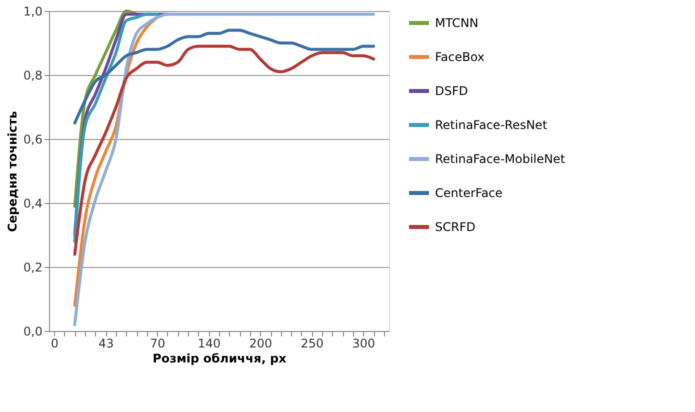 The width and height of the screenshot is (695, 412). Describe the element at coordinates (364, 343) in the screenshot. I see `x-tick-label: 300` at that location.